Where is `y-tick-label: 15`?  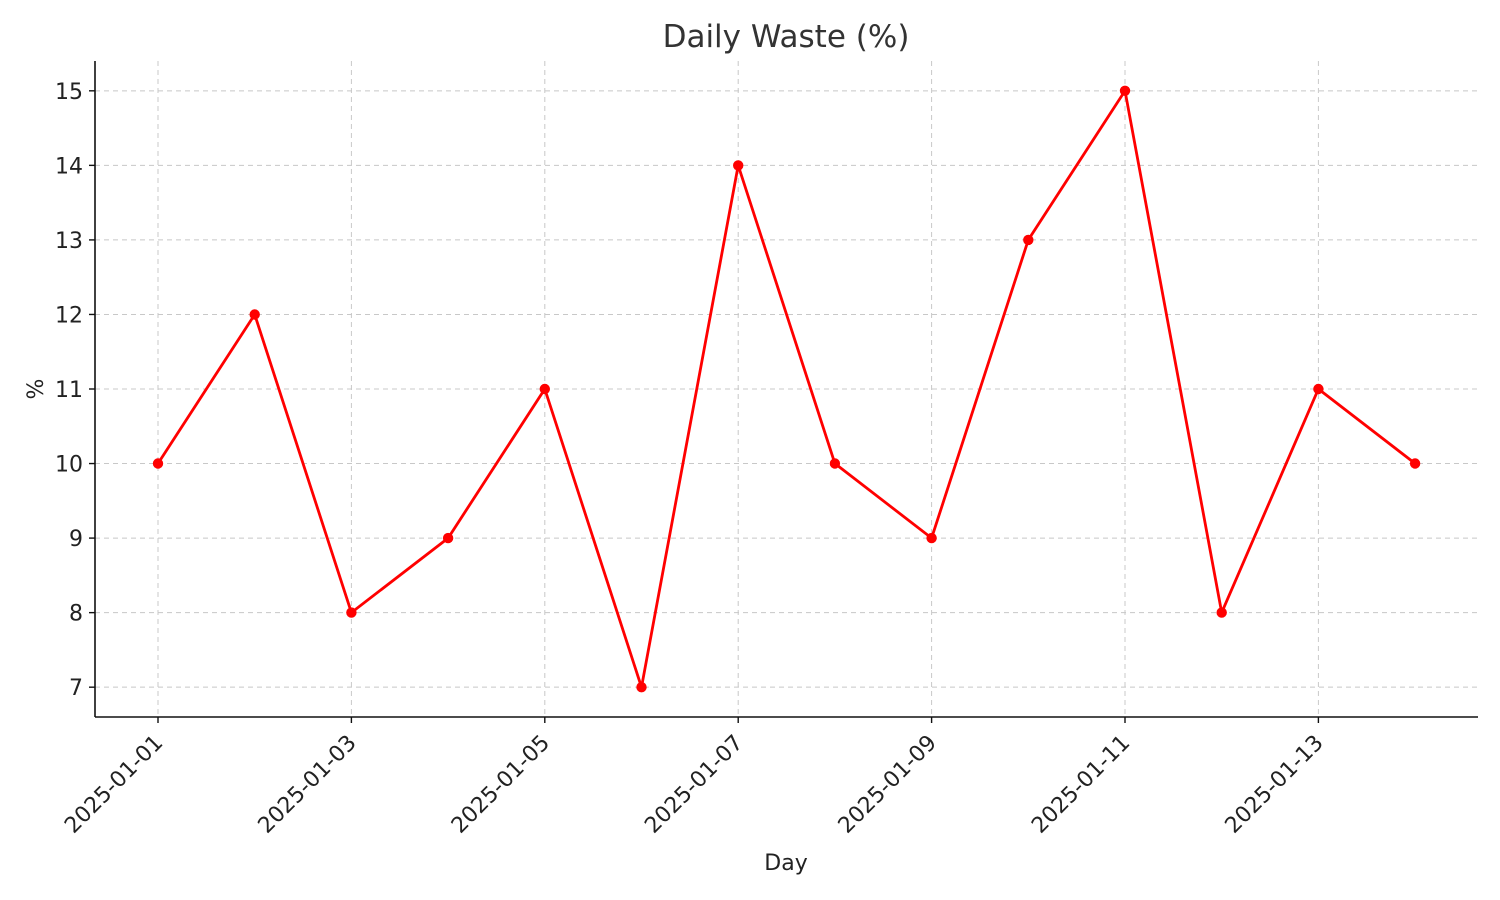 y-tick-label: 15 is located at coordinates (69, 92).